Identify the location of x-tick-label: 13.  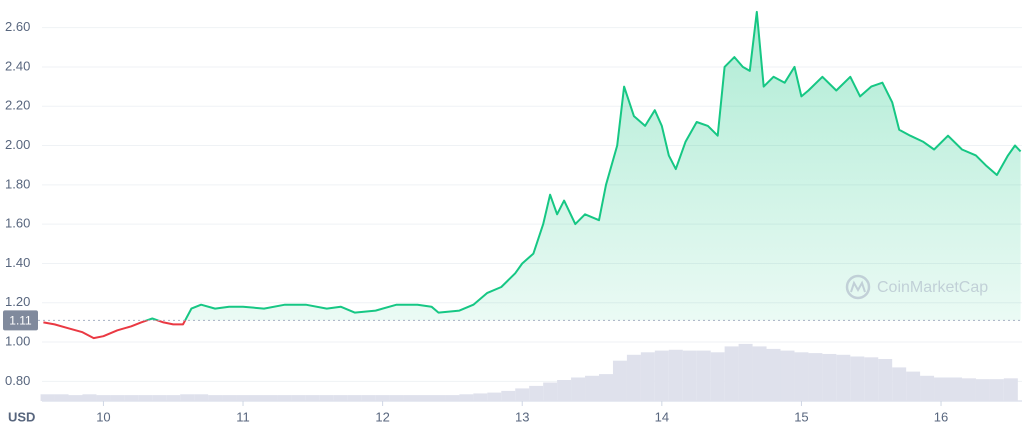
(522, 416).